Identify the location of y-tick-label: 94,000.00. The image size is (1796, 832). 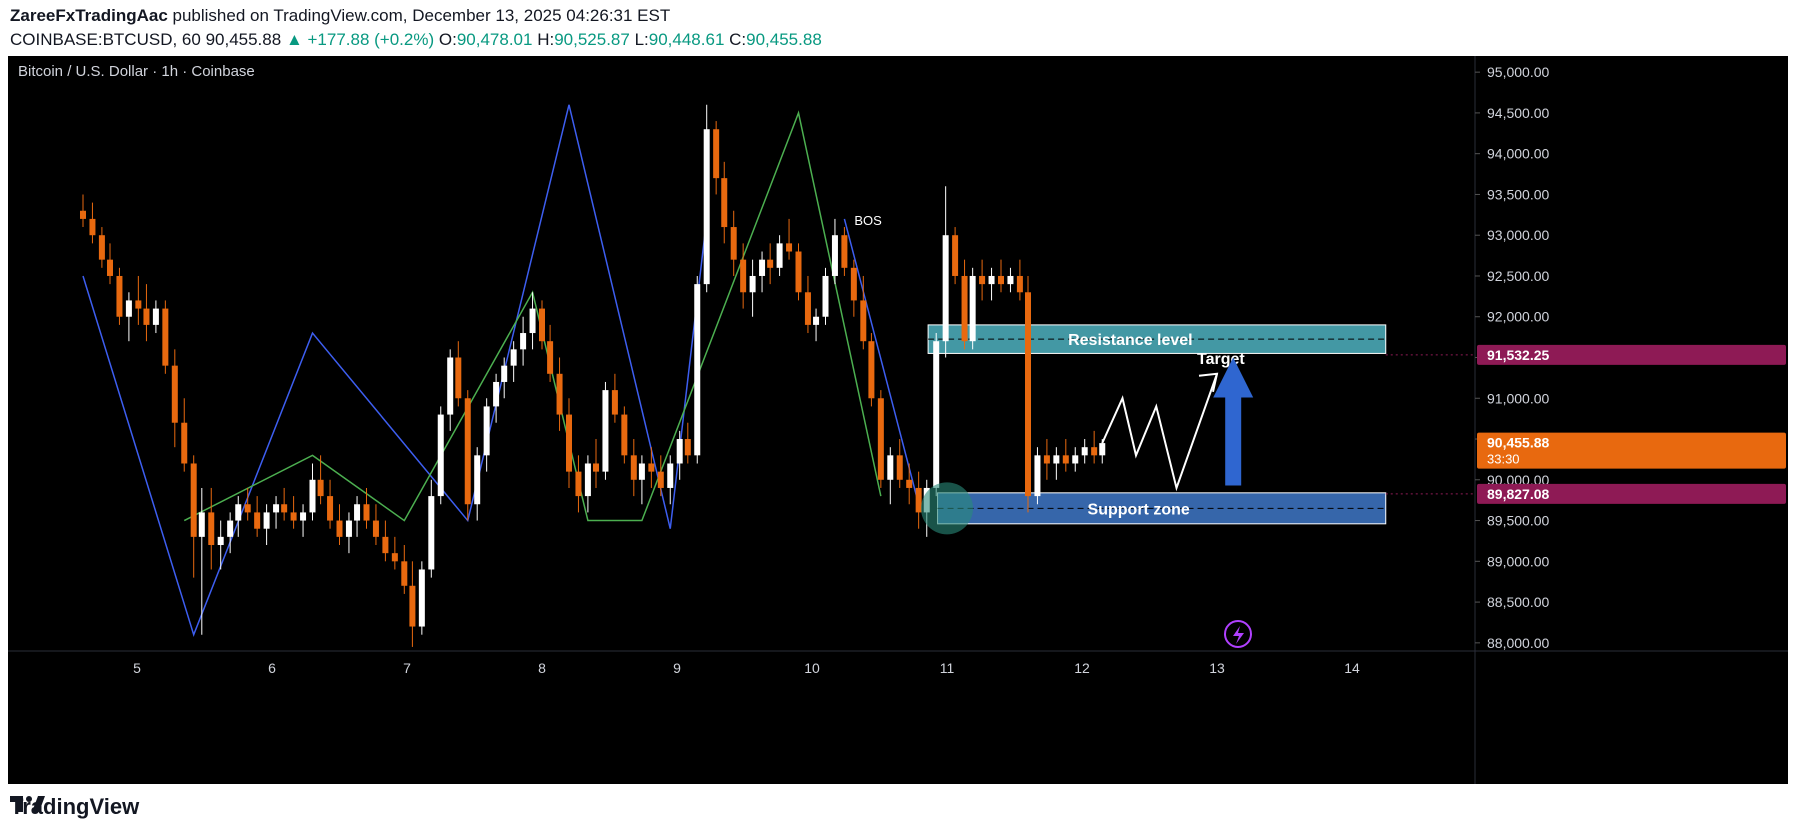
(1518, 154).